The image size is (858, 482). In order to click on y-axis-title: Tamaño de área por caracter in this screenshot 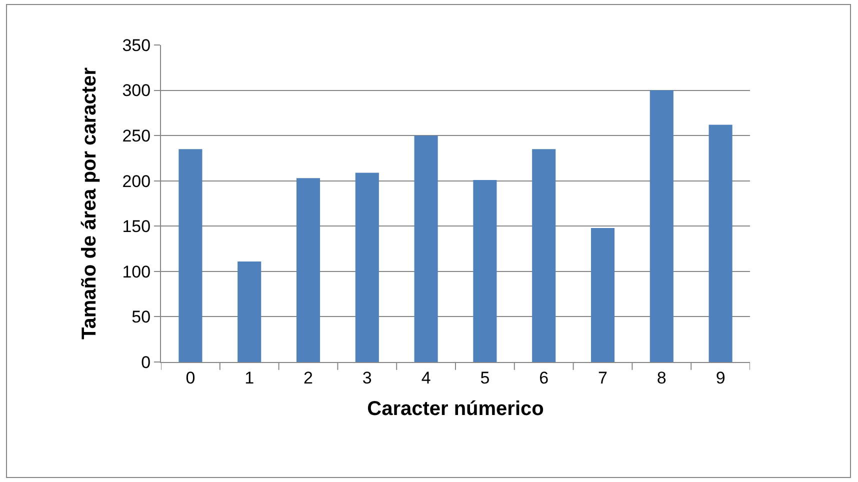, I will do `click(89, 203)`.